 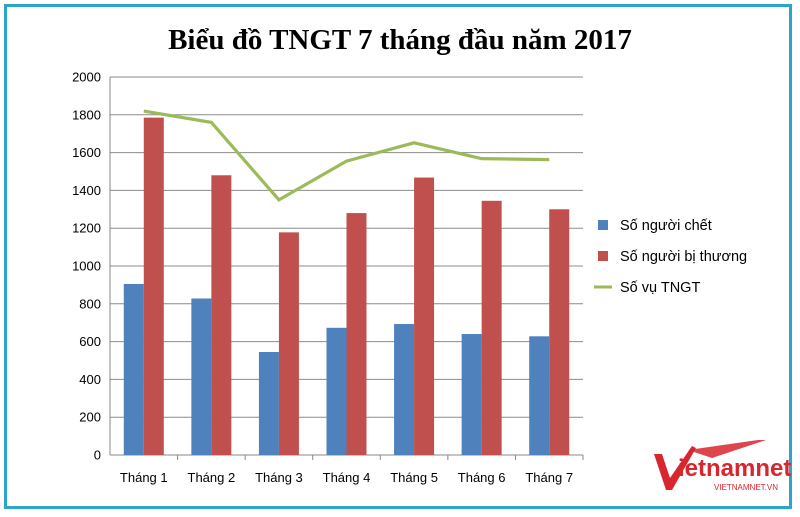 What do you see at coordinates (549, 477) in the screenshot?
I see `x-tick-label: Tháng 7` at bounding box center [549, 477].